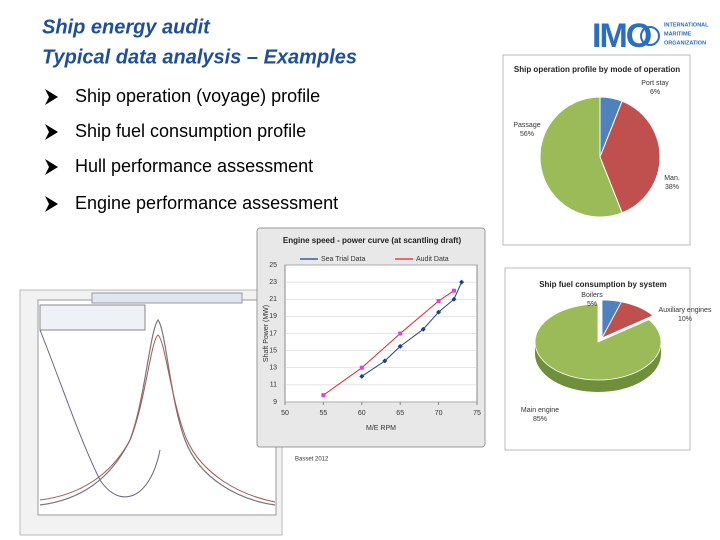 The image size is (720, 540). Describe the element at coordinates (686, 25) in the screenshot. I see `logo-text: INTERNATIONAL` at that location.